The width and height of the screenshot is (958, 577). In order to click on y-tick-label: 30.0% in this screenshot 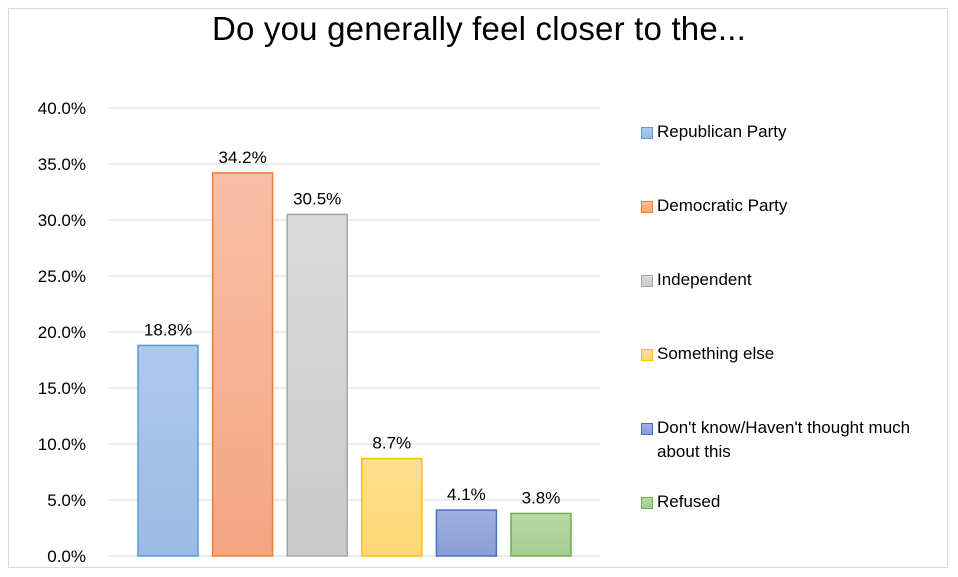, I will do `click(62, 220)`.